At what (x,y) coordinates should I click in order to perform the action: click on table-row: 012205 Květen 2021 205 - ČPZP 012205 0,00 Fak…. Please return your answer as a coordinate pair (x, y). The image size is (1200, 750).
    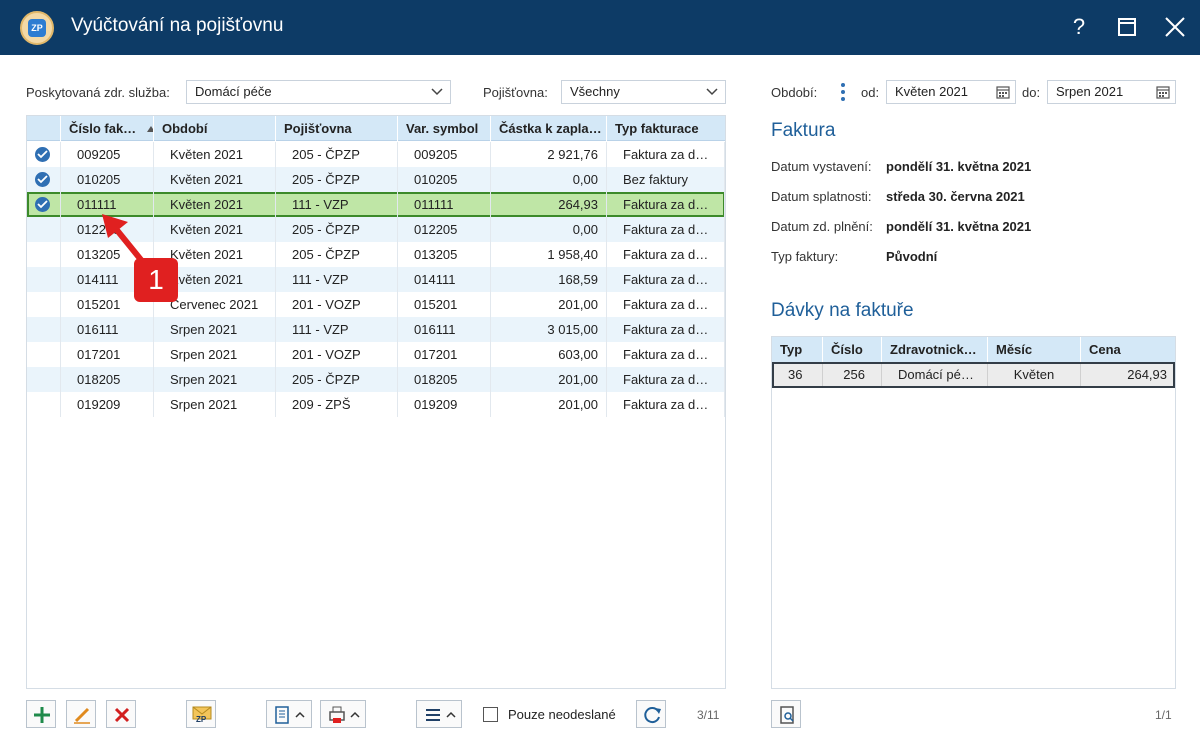
    Looking at the image, I should click on (376, 229).